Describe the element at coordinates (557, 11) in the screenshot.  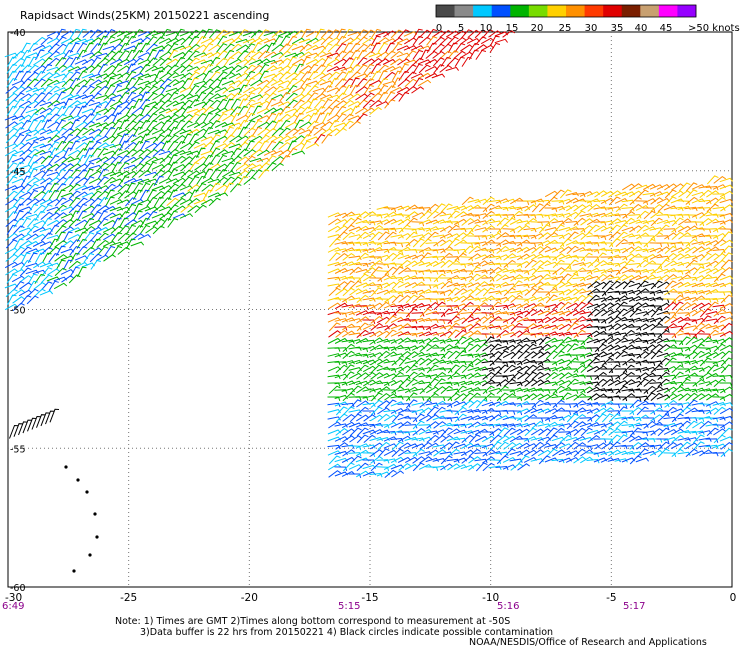
I see `legend-swatch` at that location.